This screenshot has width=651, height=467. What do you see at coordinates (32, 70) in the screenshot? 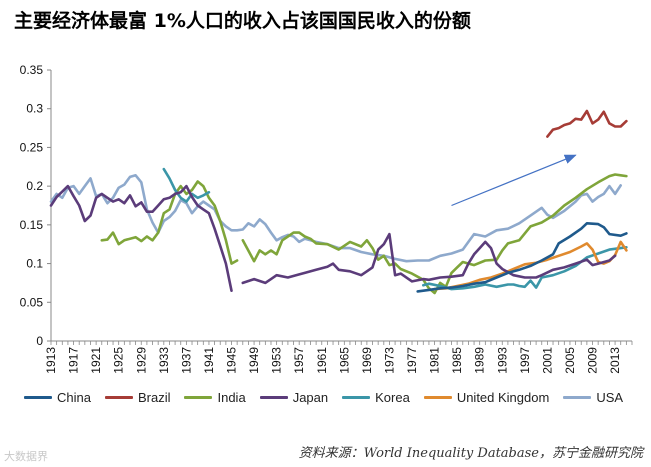
I see `y-tick-label: 0.35` at bounding box center [32, 70].